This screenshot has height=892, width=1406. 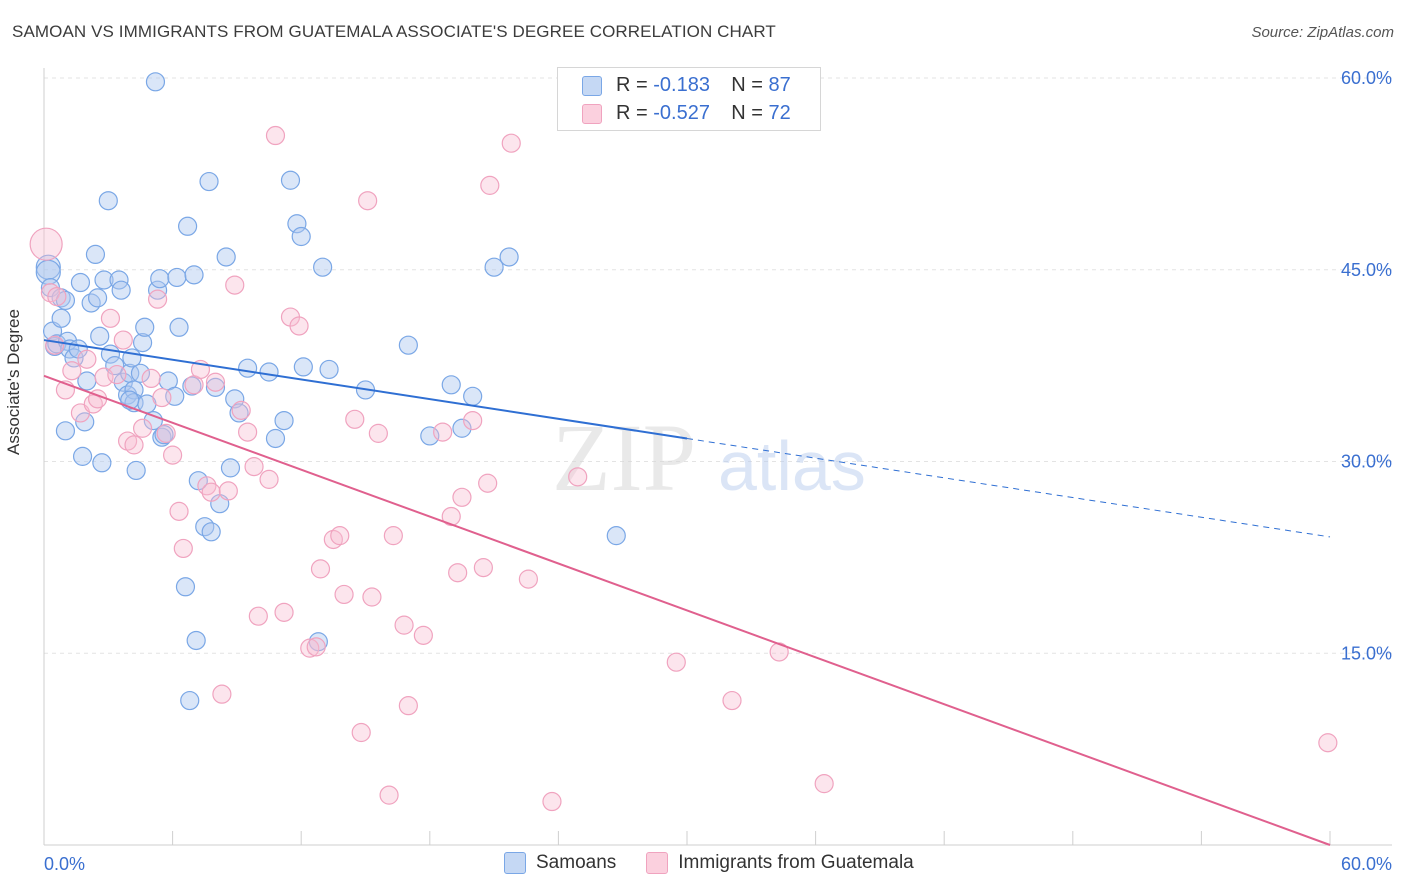 What do you see at coordinates (592, 85) in the screenshot?
I see `samoans-swatch` at bounding box center [592, 85].